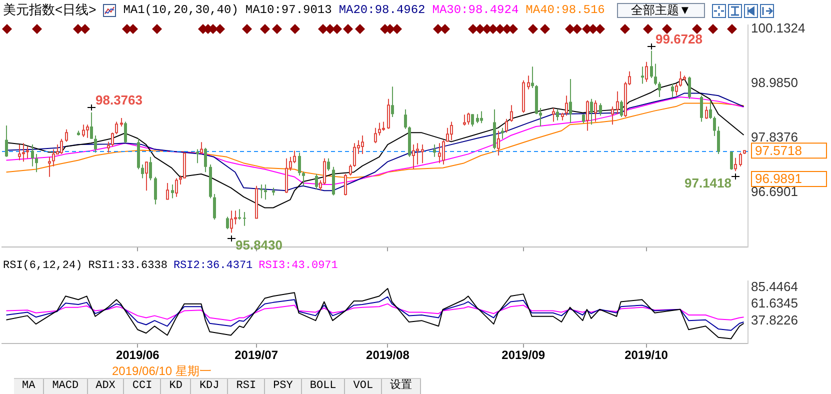 The image size is (831, 394). I want to click on text: MACD, so click(66, 386).